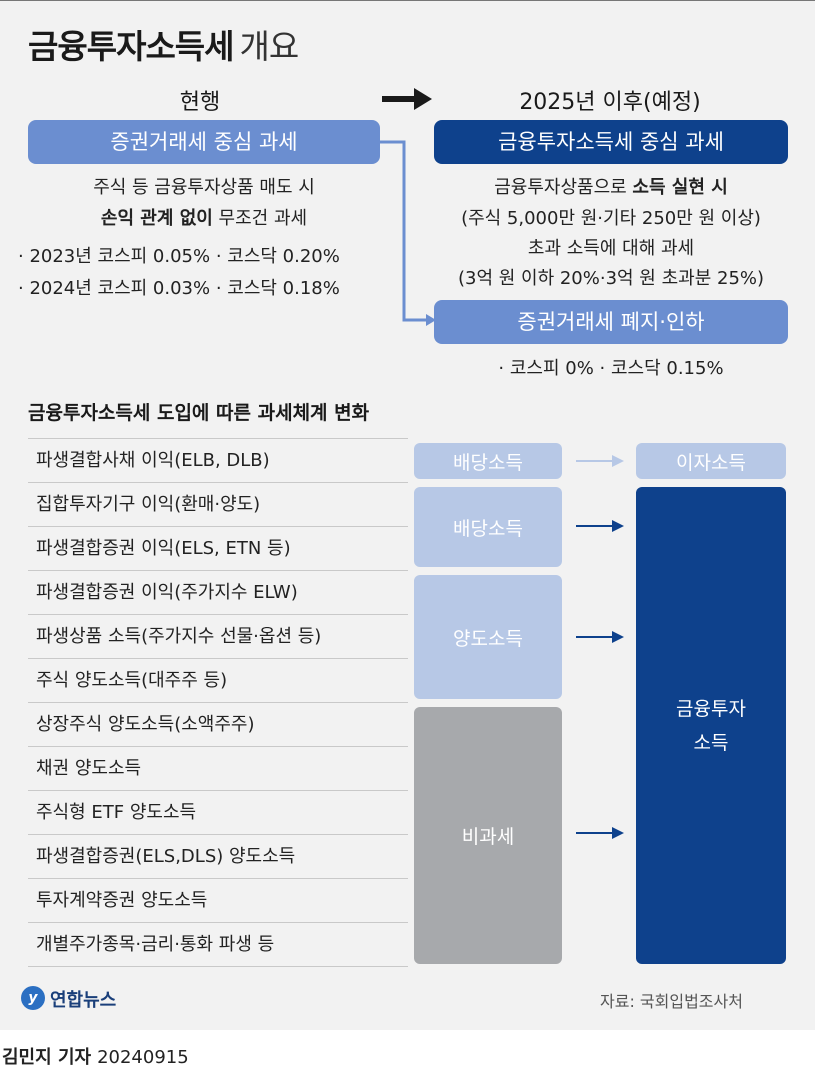  What do you see at coordinates (218, 592) in the screenshot?
I see `table-row: 파생결합증권 이익(주가지수 ELW)` at bounding box center [218, 592].